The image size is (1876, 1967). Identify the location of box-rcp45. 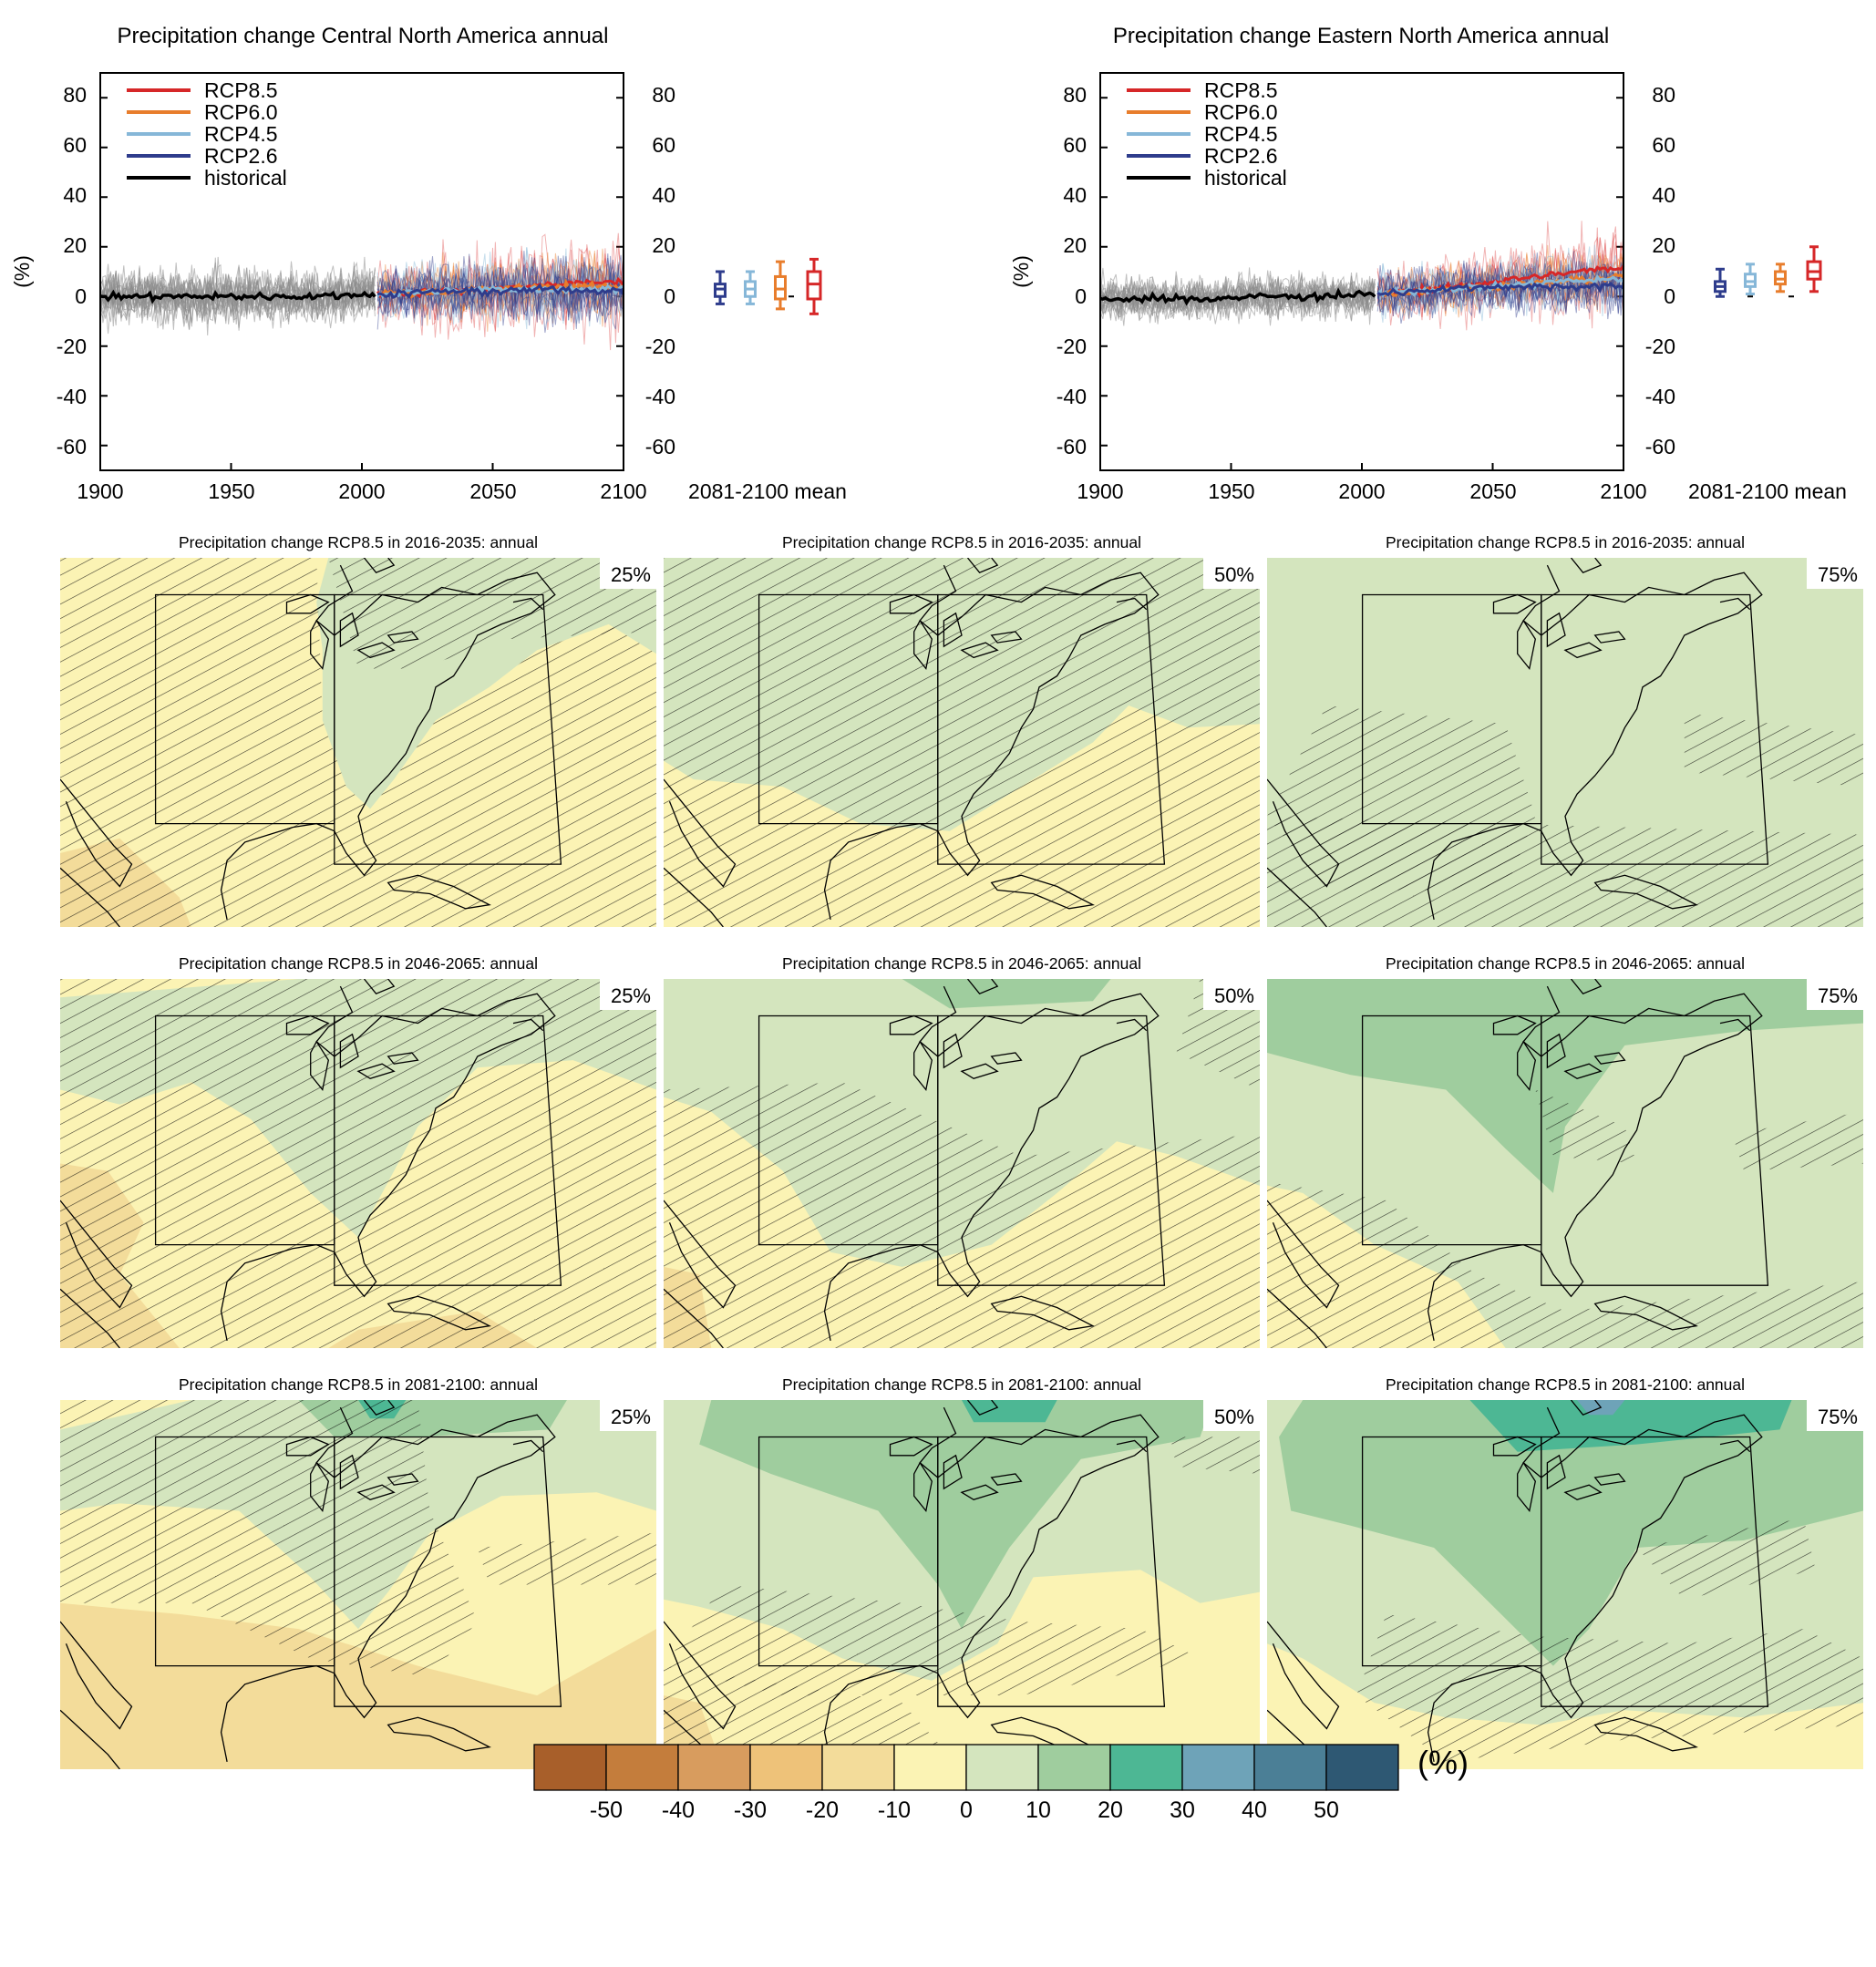
(1750, 279).